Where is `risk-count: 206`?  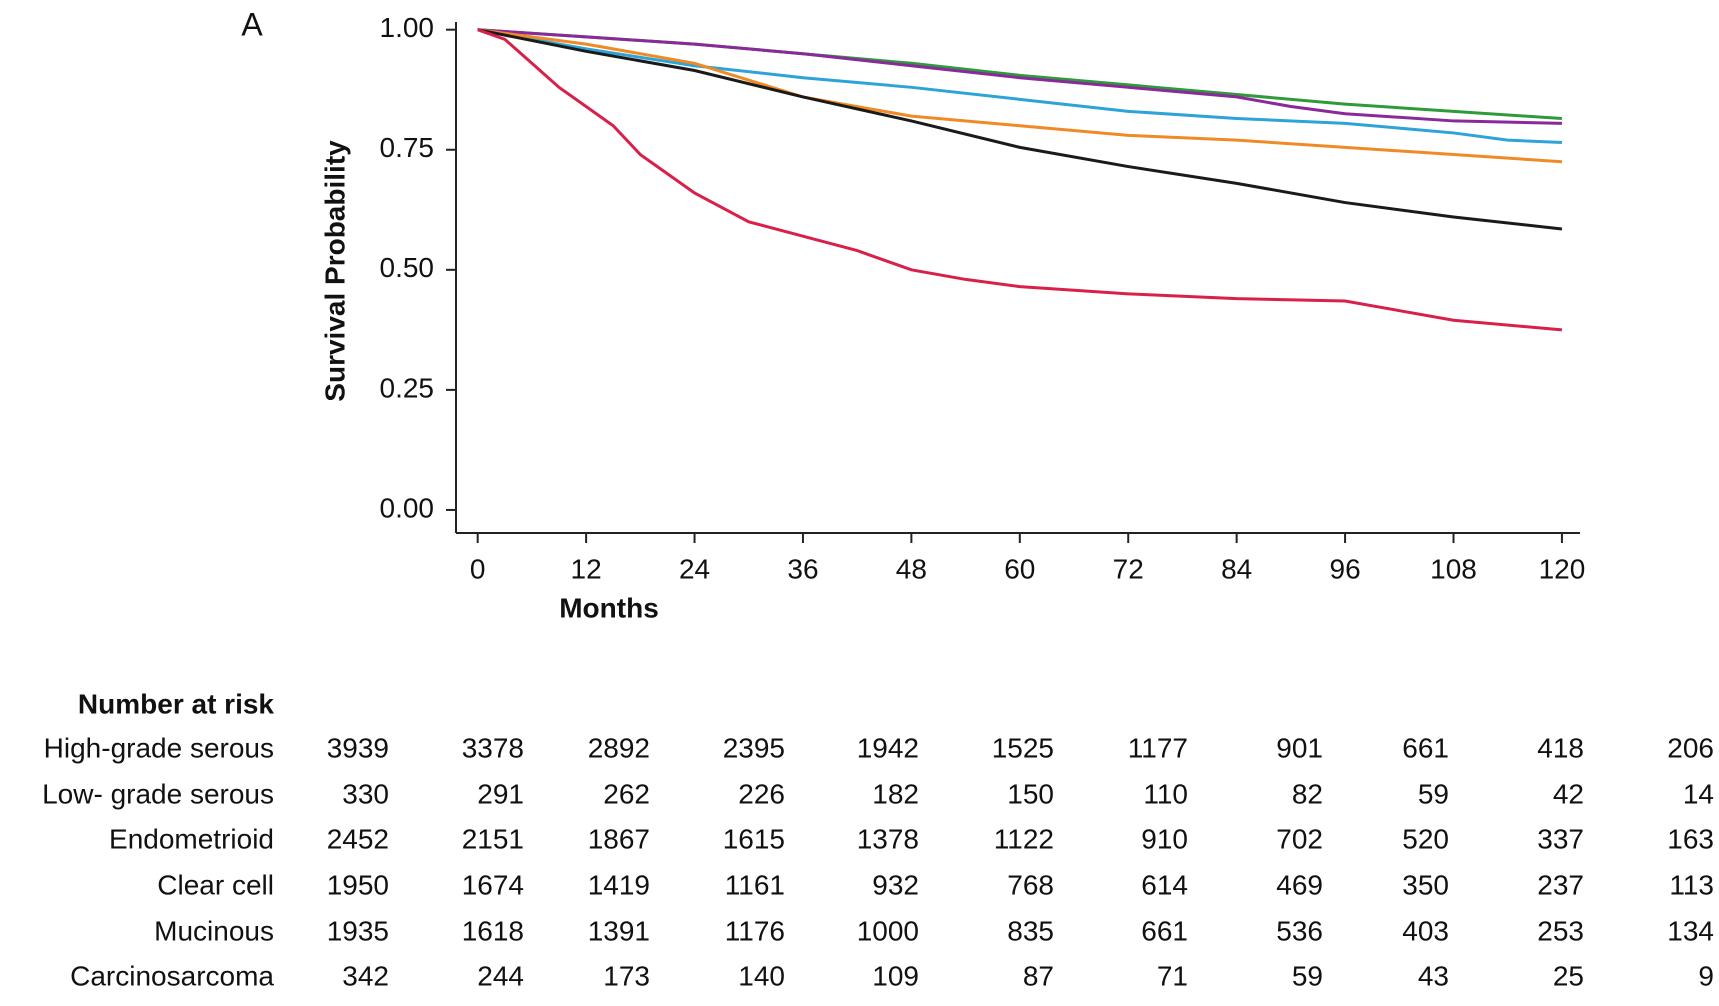 risk-count: 206 is located at coordinates (1690, 747).